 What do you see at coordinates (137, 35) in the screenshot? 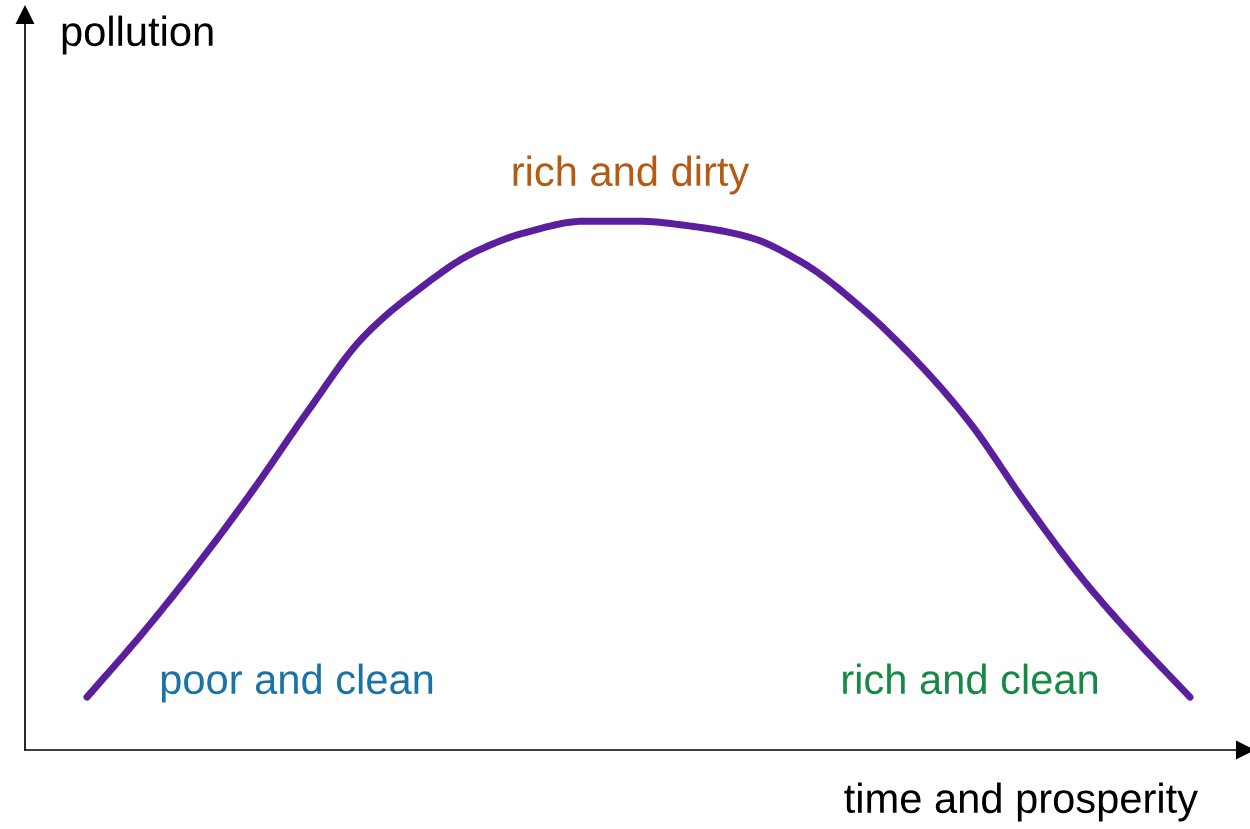
I see `y-axis-title: pollution` at bounding box center [137, 35].